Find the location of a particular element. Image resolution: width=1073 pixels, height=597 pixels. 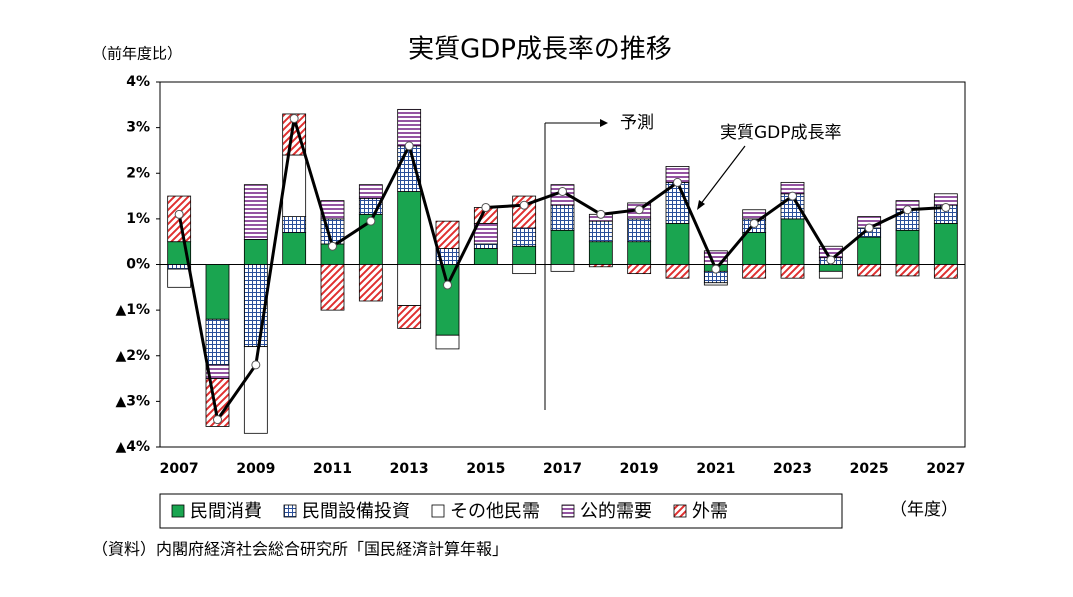

legend-label: 民間消費 is located at coordinates (226, 511).